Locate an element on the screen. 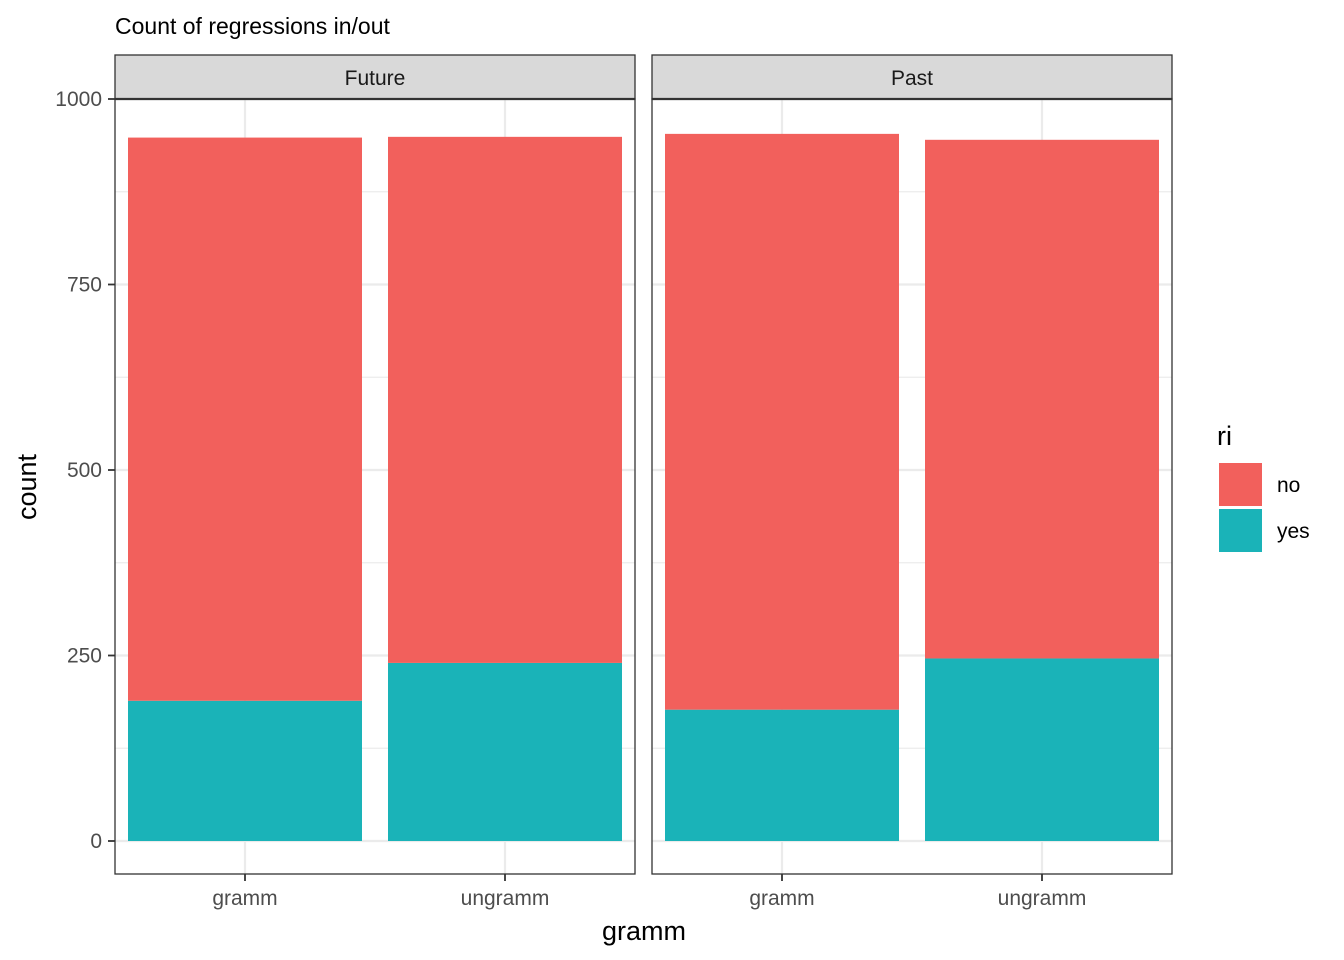 The image size is (1344, 960). facet-strip-label: Past is located at coordinates (912, 78).